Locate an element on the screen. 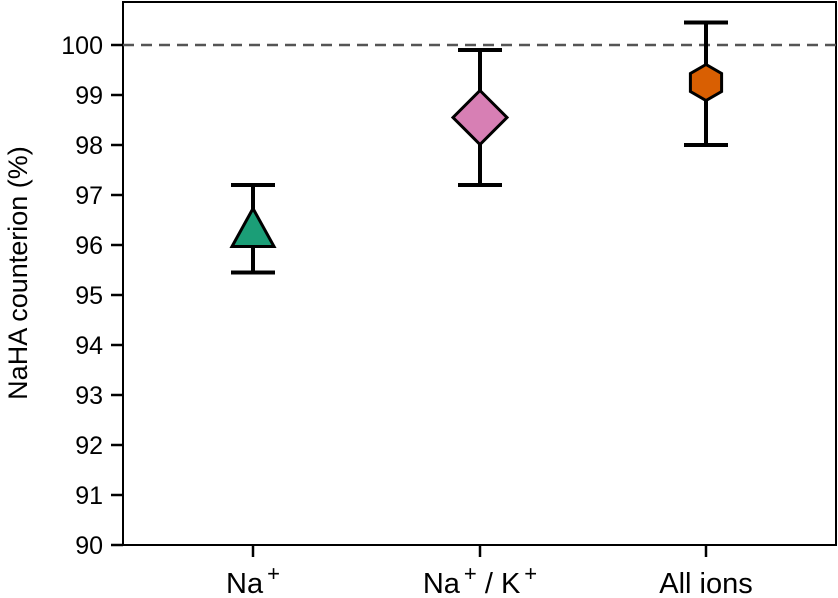 Image resolution: width=838 pixels, height=598 pixels. x-tick-label: Na + / K + is located at coordinates (480, 579).